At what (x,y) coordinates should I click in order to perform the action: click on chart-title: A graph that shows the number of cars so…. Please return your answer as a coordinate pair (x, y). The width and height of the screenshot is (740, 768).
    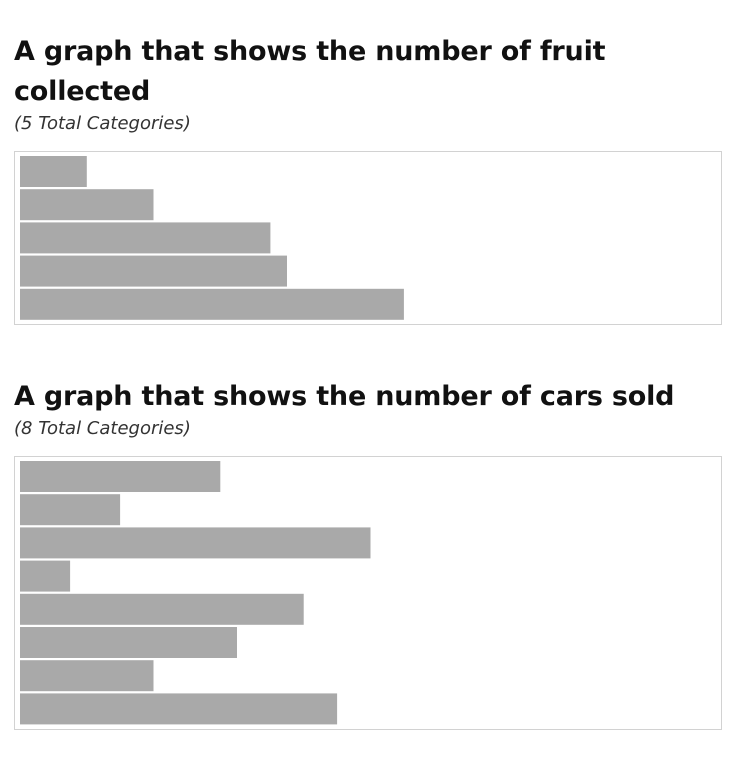
    Looking at the image, I should click on (344, 396).